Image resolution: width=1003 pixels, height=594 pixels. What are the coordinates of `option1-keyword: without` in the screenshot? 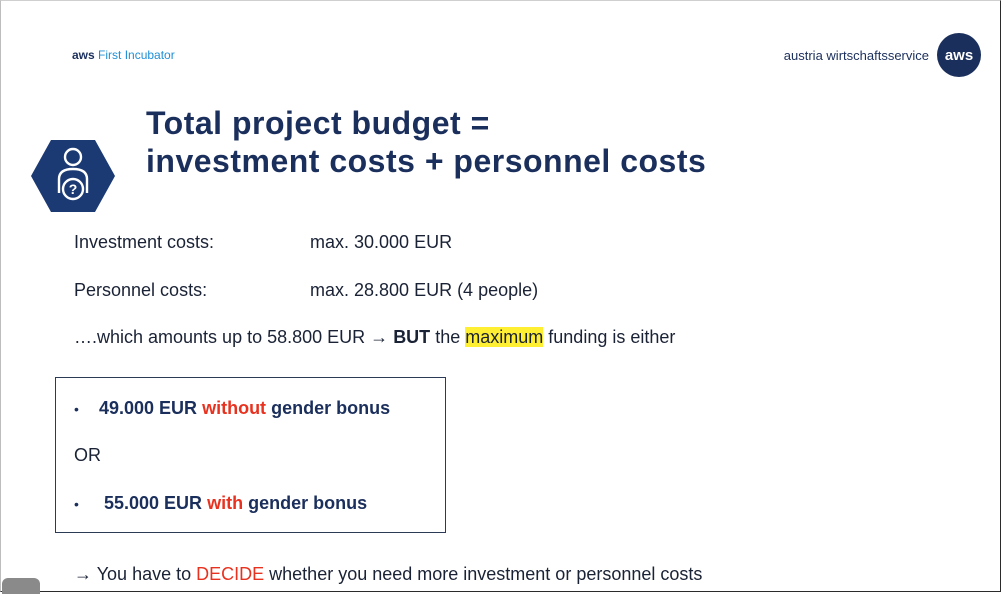 It's located at (234, 408).